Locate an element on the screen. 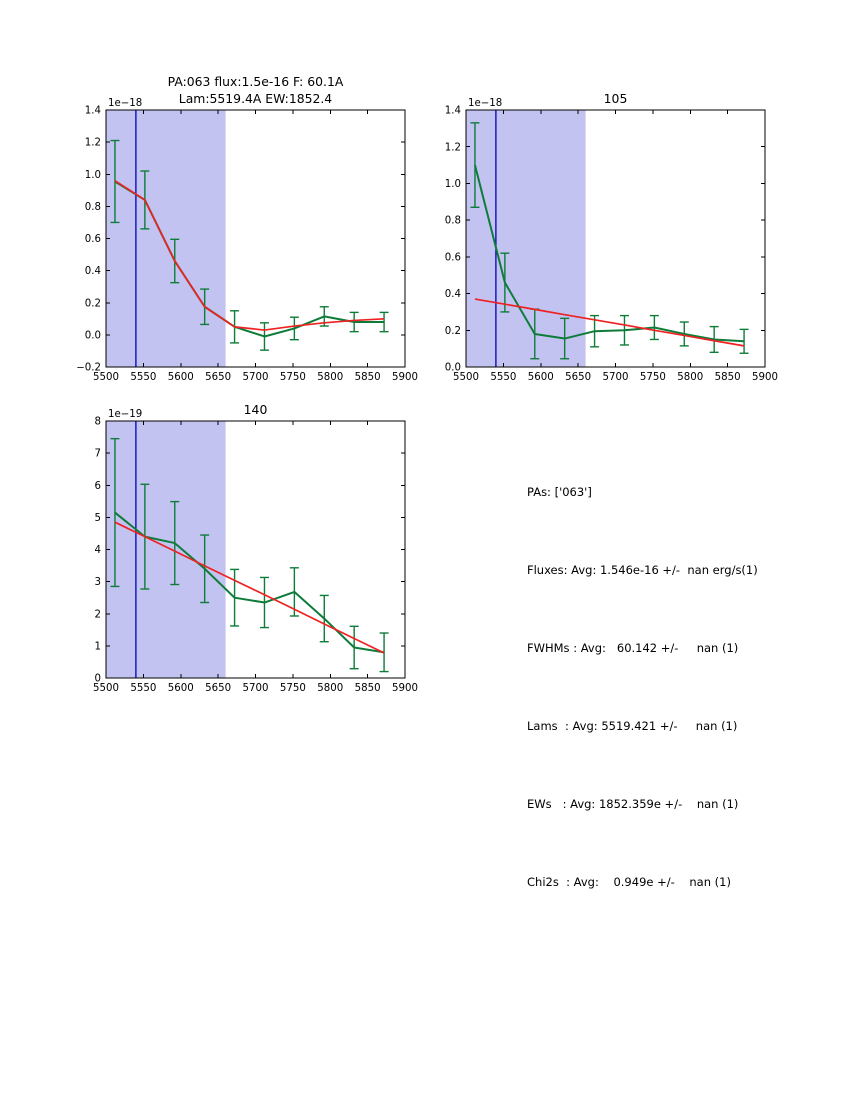  subplot-title: Lam:5519.4A EW:1852.4 is located at coordinates (256, 98).